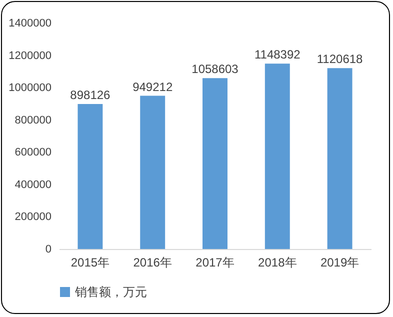 The height and width of the screenshot is (317, 393). What do you see at coordinates (340, 59) in the screenshot?
I see `data-label: 1120618` at bounding box center [340, 59].